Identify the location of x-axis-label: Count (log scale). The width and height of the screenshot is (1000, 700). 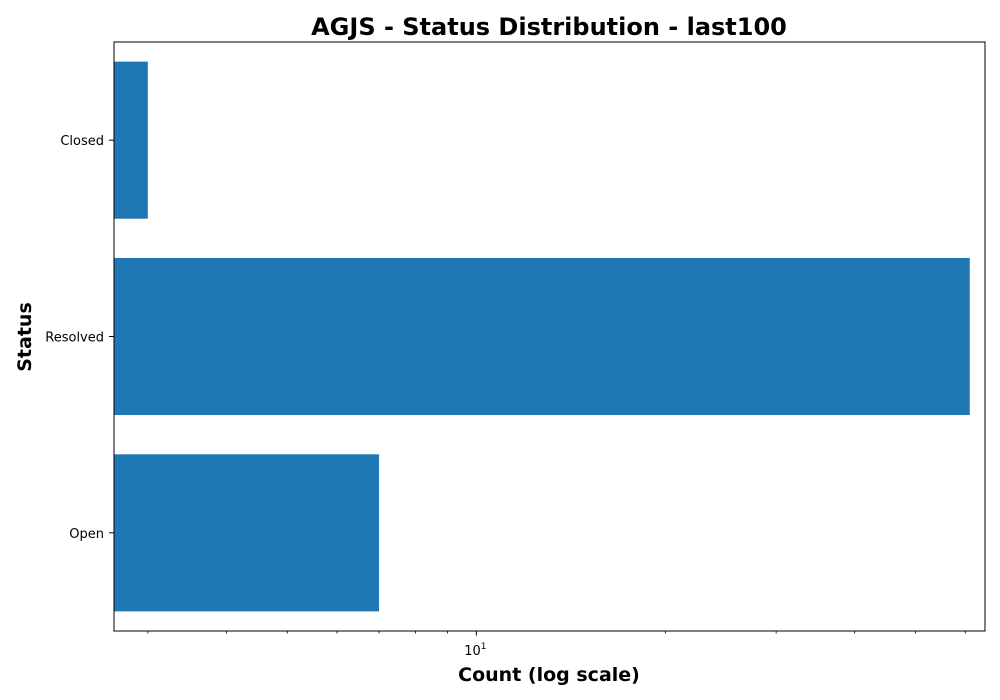
(549, 675).